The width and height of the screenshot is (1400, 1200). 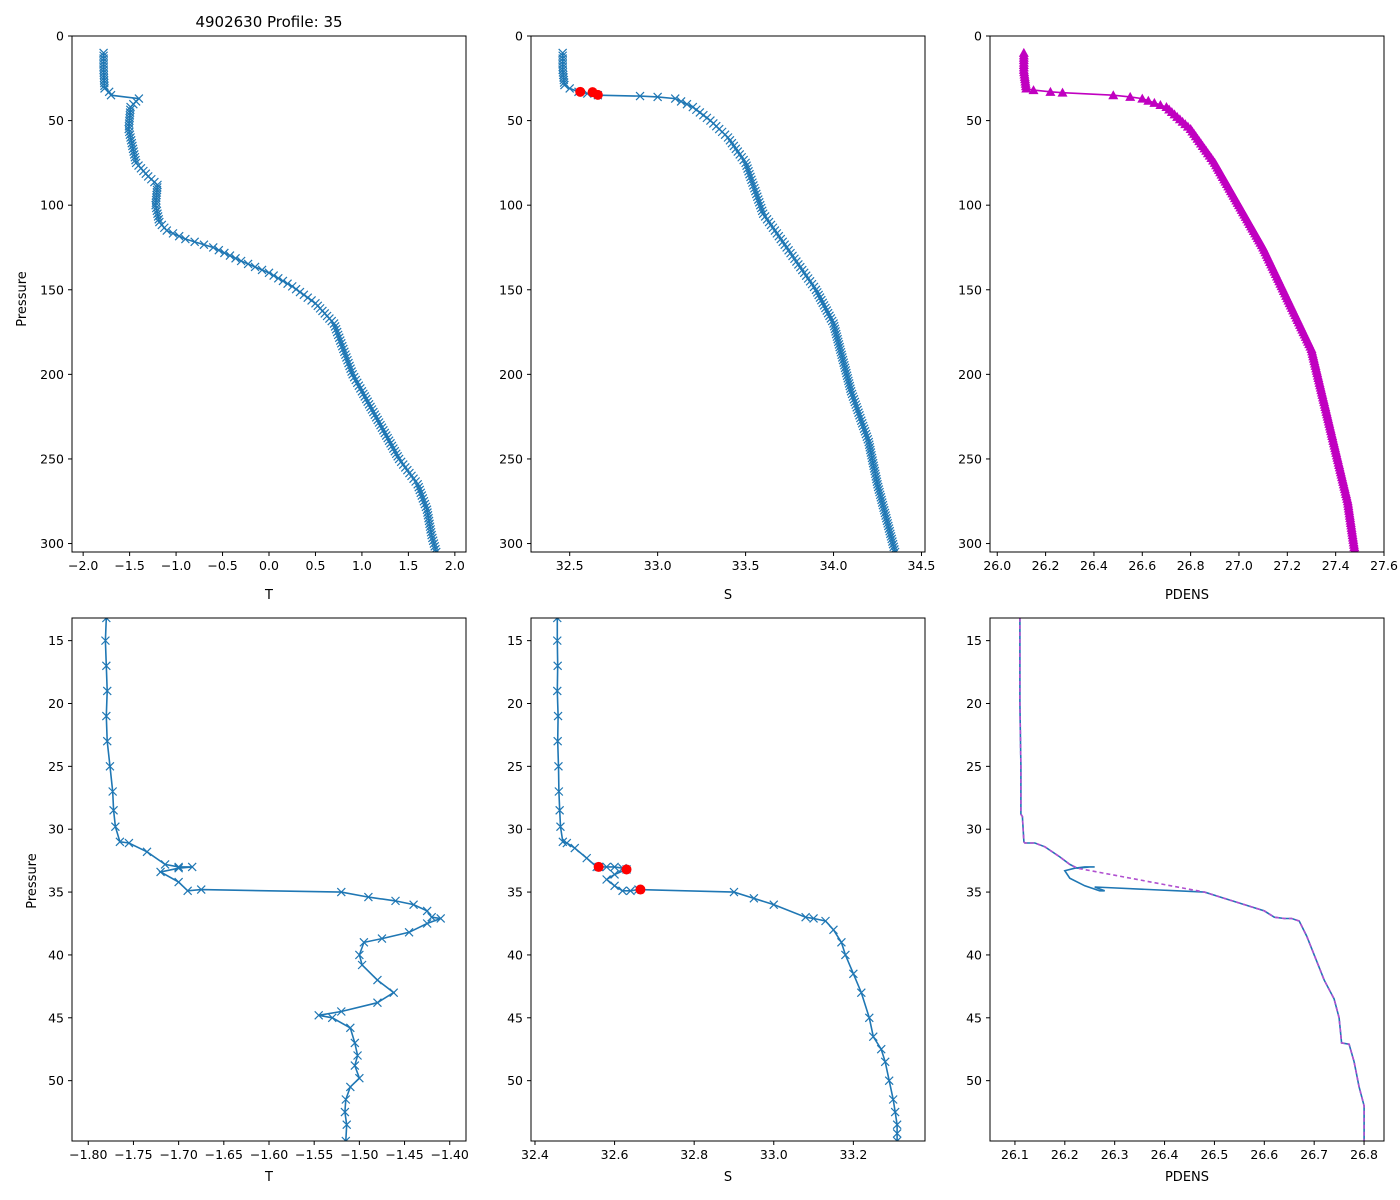 What do you see at coordinates (511, 374) in the screenshot?
I see `y-tick-label: 200` at bounding box center [511, 374].